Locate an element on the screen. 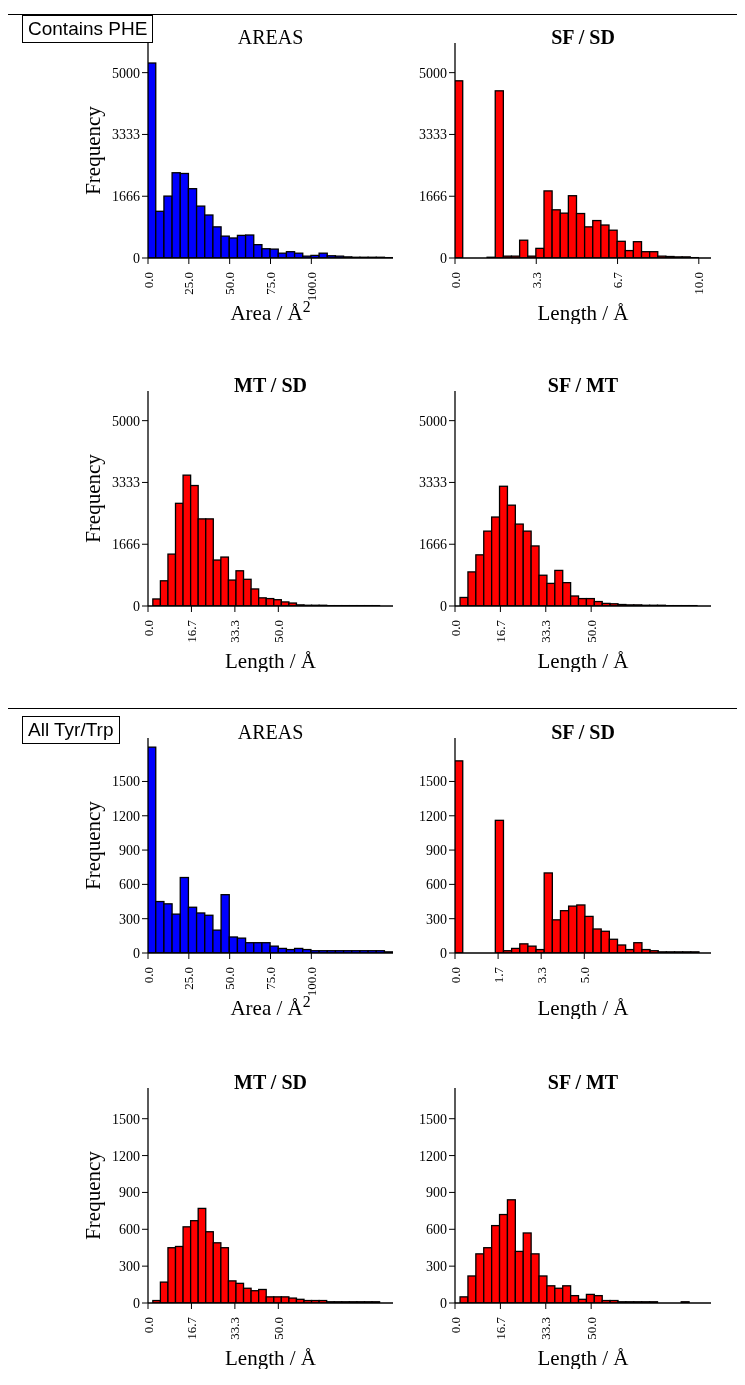 Image resolution: width=745 pixels, height=1385 pixels. text: Contains PHE is located at coordinates (88, 29).